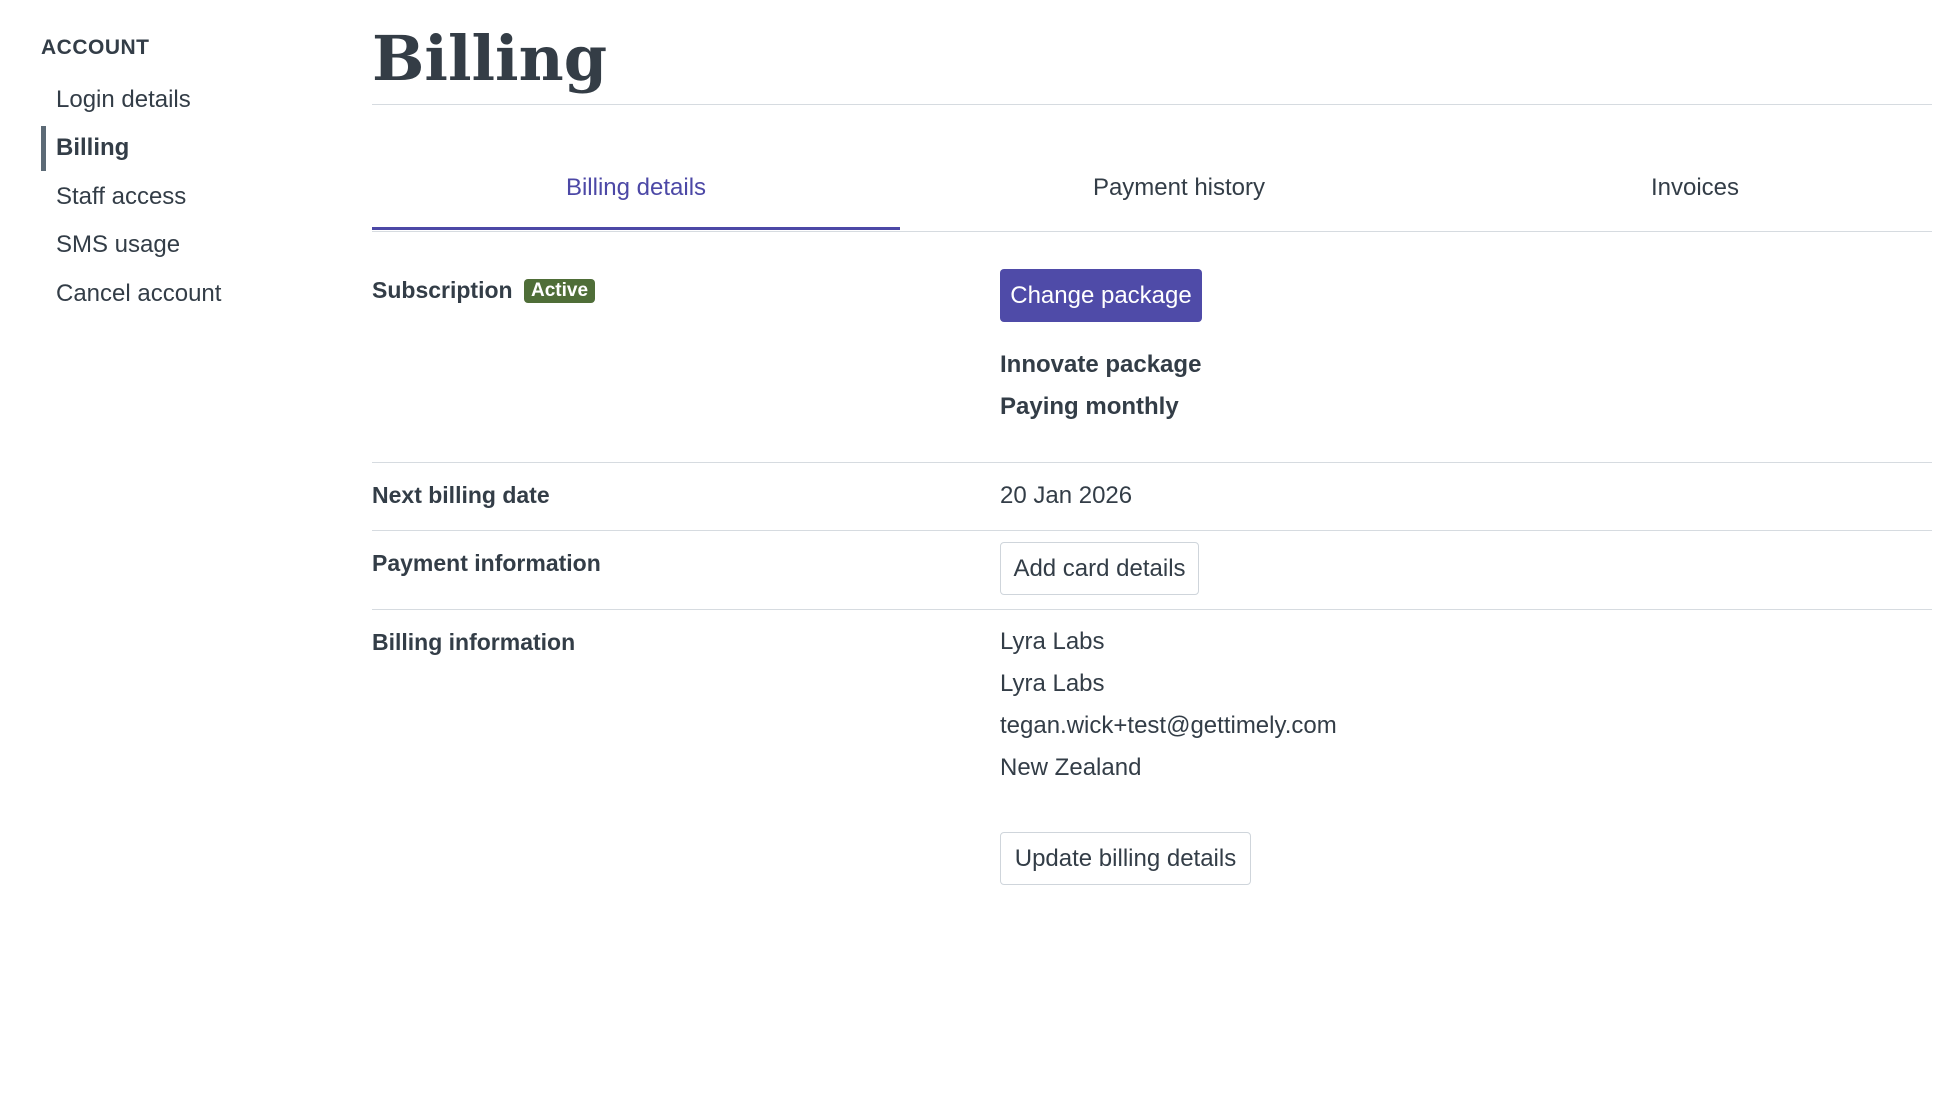 This screenshot has height=1118, width=1952. What do you see at coordinates (636, 228) in the screenshot?
I see `active-tab-underline` at bounding box center [636, 228].